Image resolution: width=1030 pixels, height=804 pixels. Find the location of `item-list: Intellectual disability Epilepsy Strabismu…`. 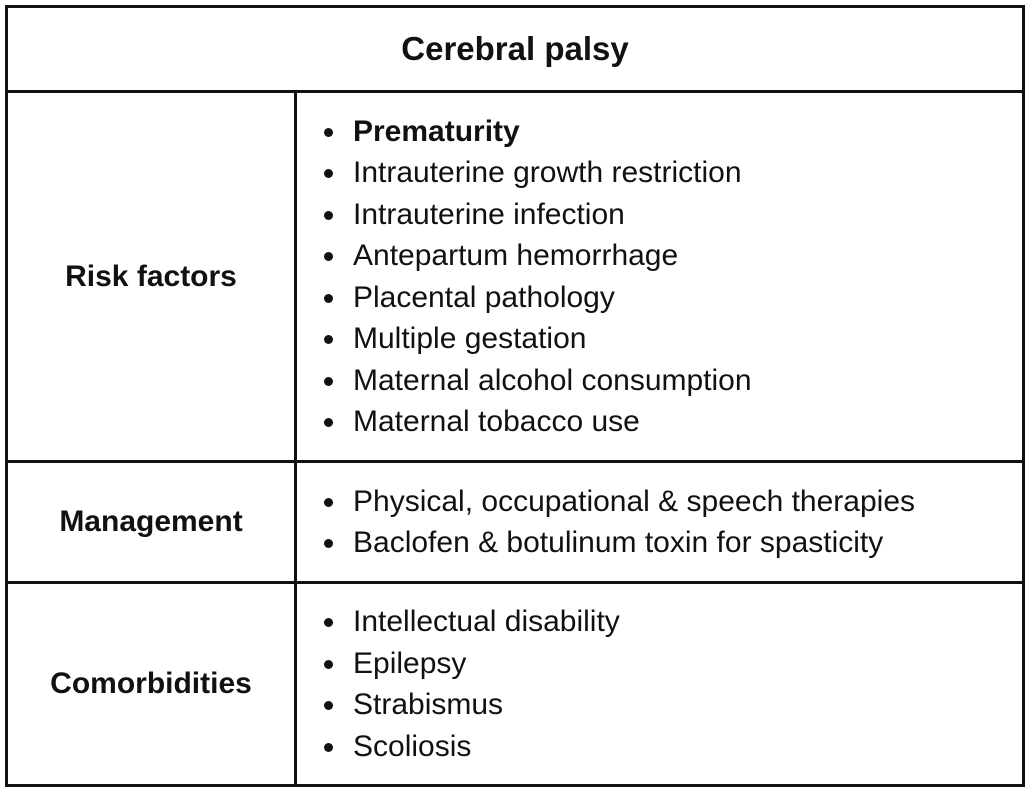

item-list: Intellectual disability Epilepsy Strabismu… is located at coordinates (659, 684).